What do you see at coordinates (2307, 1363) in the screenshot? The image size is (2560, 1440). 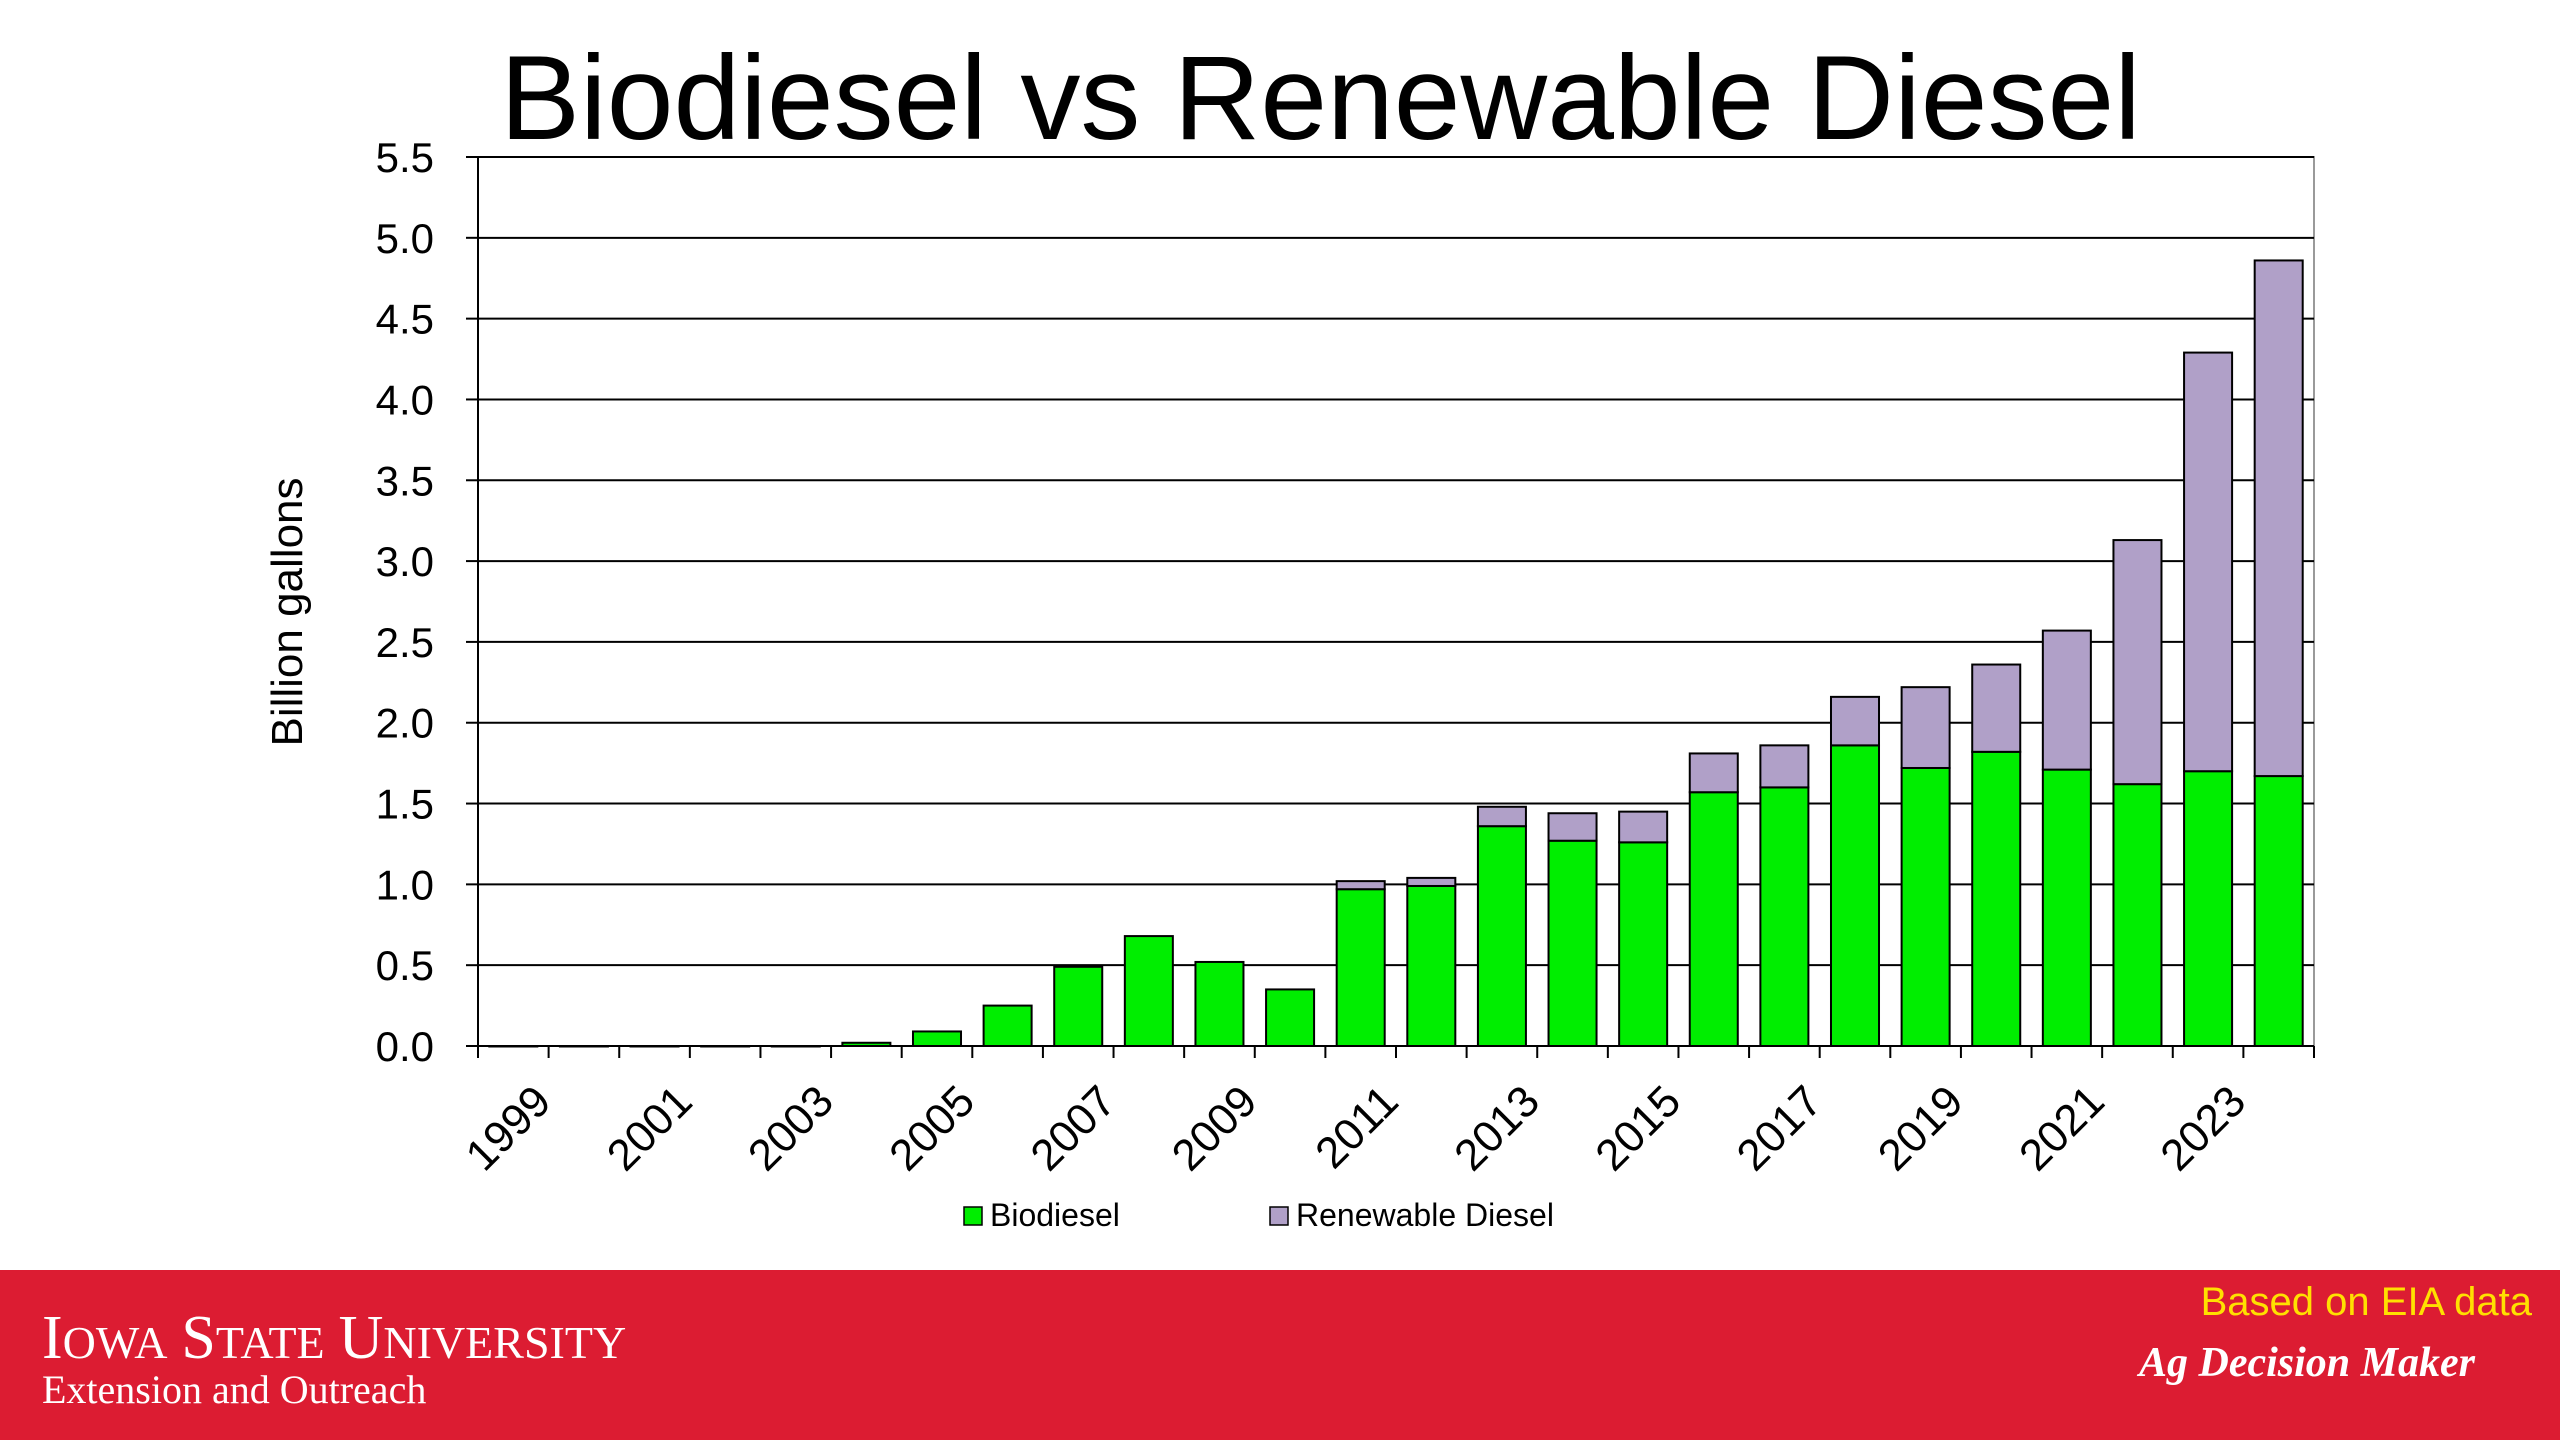 I see `brand-name: Ag Decision Maker` at bounding box center [2307, 1363].